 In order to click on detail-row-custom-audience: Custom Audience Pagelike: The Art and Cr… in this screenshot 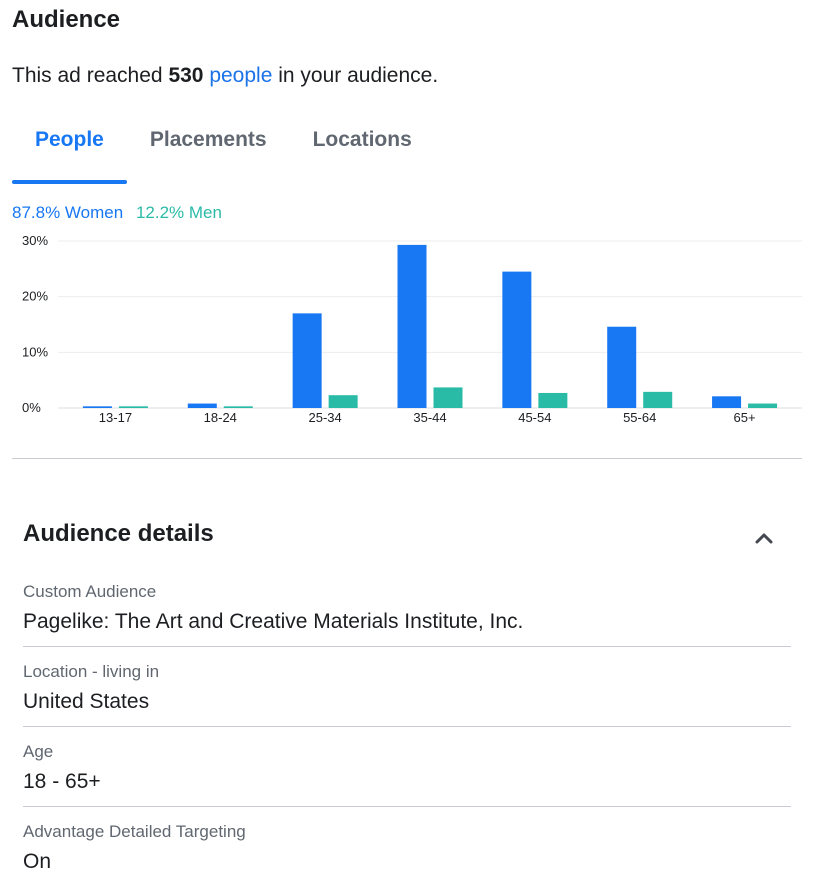, I will do `click(407, 614)`.